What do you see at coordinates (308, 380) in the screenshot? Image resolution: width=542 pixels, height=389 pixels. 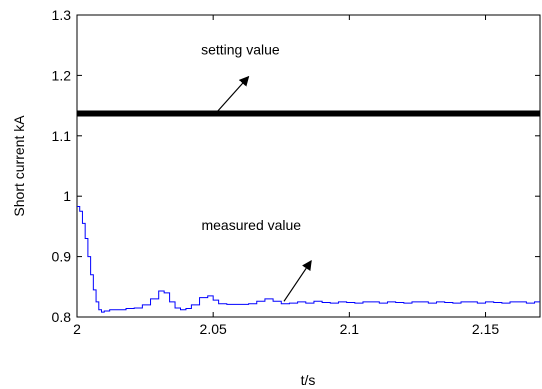 I see `x-axis-label: t/s` at bounding box center [308, 380].